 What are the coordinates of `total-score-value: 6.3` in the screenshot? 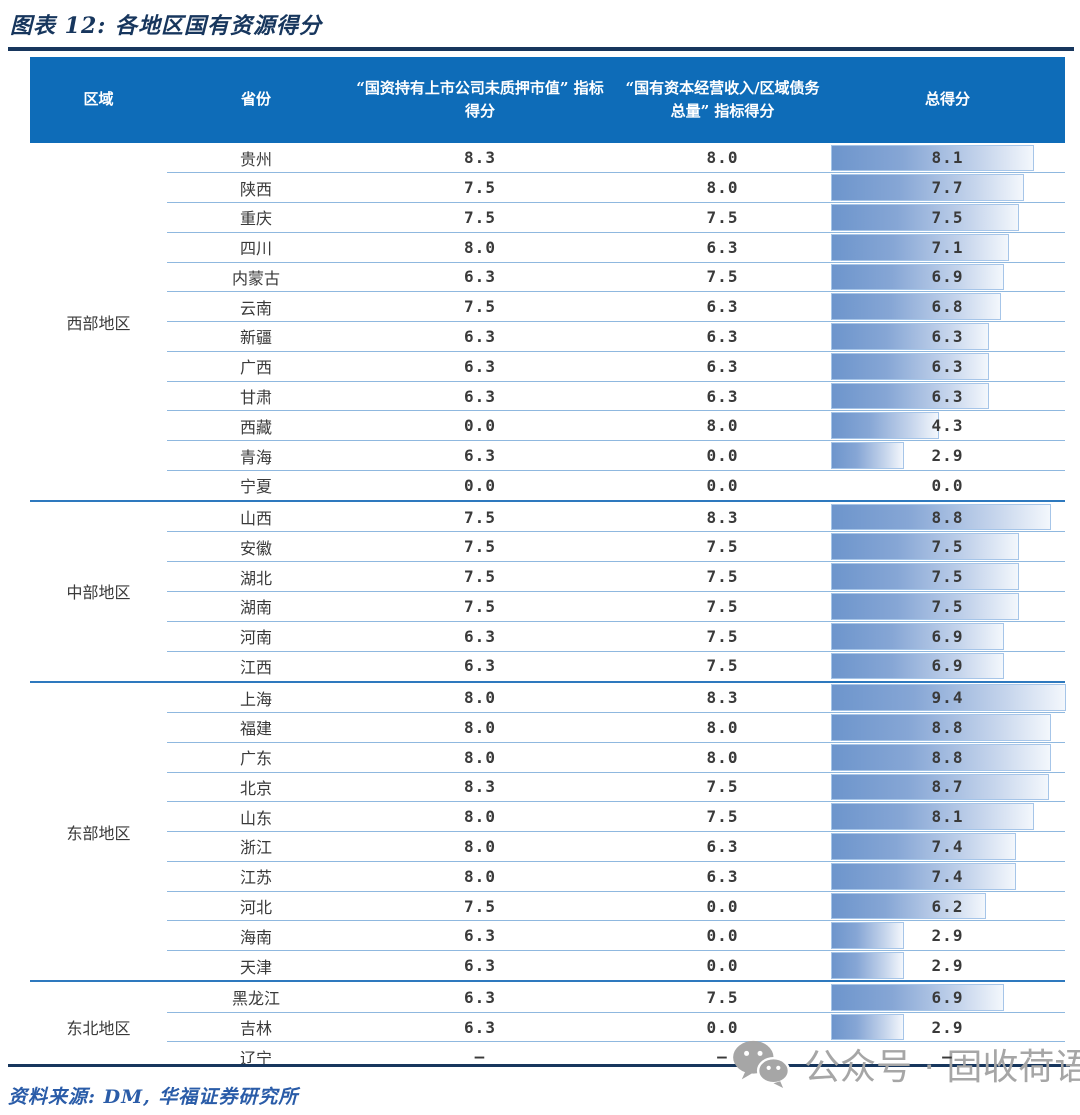 It's located at (947, 336).